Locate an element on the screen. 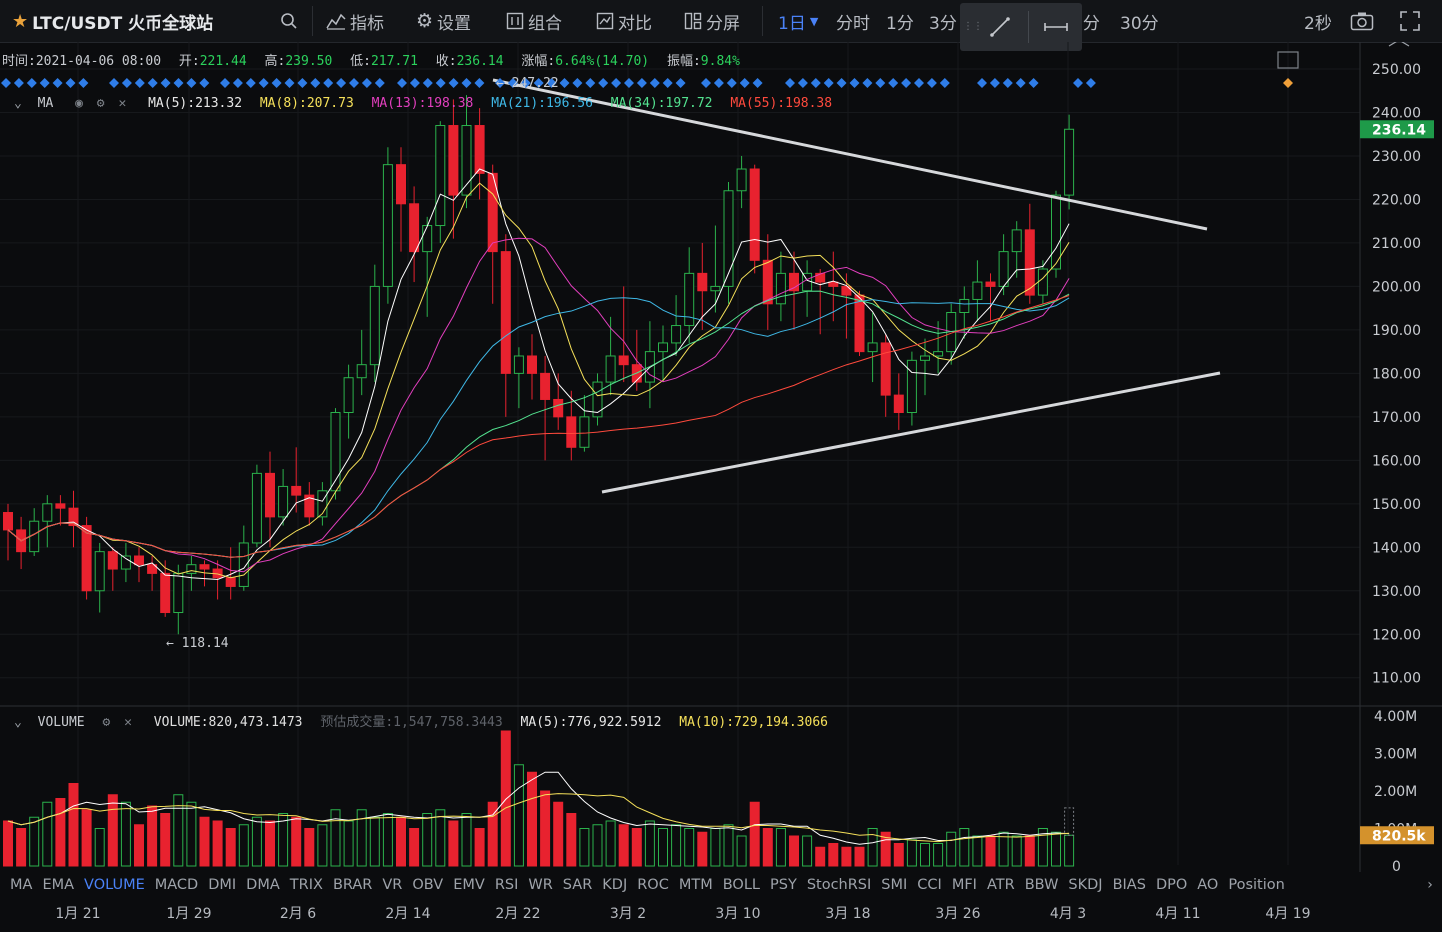 The height and width of the screenshot is (932, 1442). indicator-tab-dpo: DPO is located at coordinates (1171, 885).